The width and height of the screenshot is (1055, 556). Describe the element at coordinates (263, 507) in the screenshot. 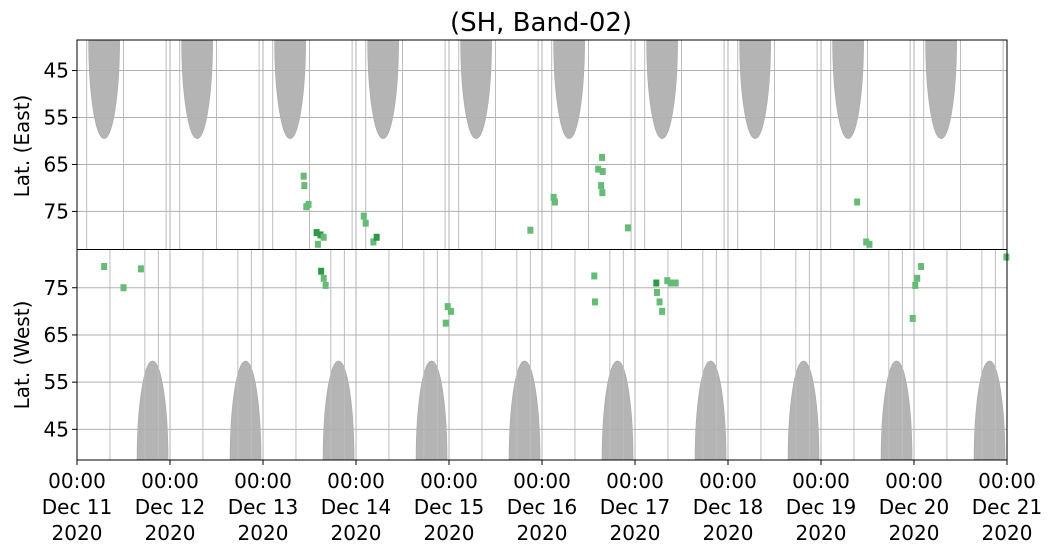

I see `x-tick-date: Dec 13` at that location.